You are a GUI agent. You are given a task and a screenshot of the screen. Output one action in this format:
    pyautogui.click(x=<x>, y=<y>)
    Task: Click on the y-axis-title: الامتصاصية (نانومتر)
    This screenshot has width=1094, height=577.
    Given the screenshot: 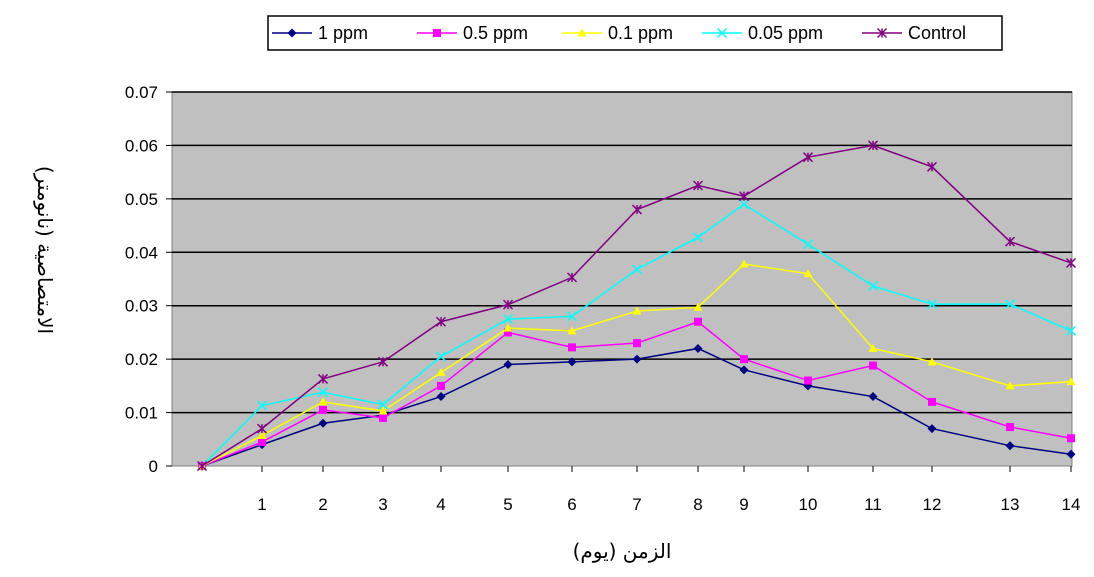 What is the action you would take?
    pyautogui.click(x=45, y=250)
    